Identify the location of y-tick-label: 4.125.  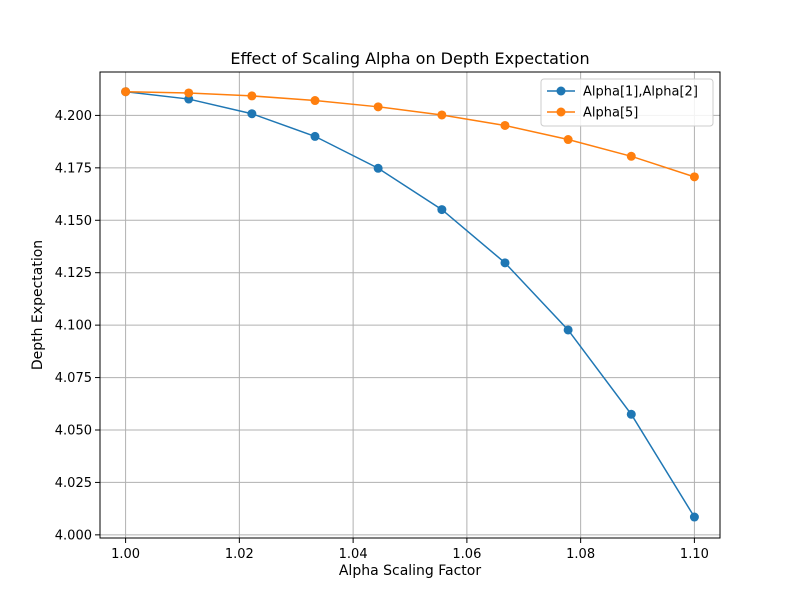
(73, 273).